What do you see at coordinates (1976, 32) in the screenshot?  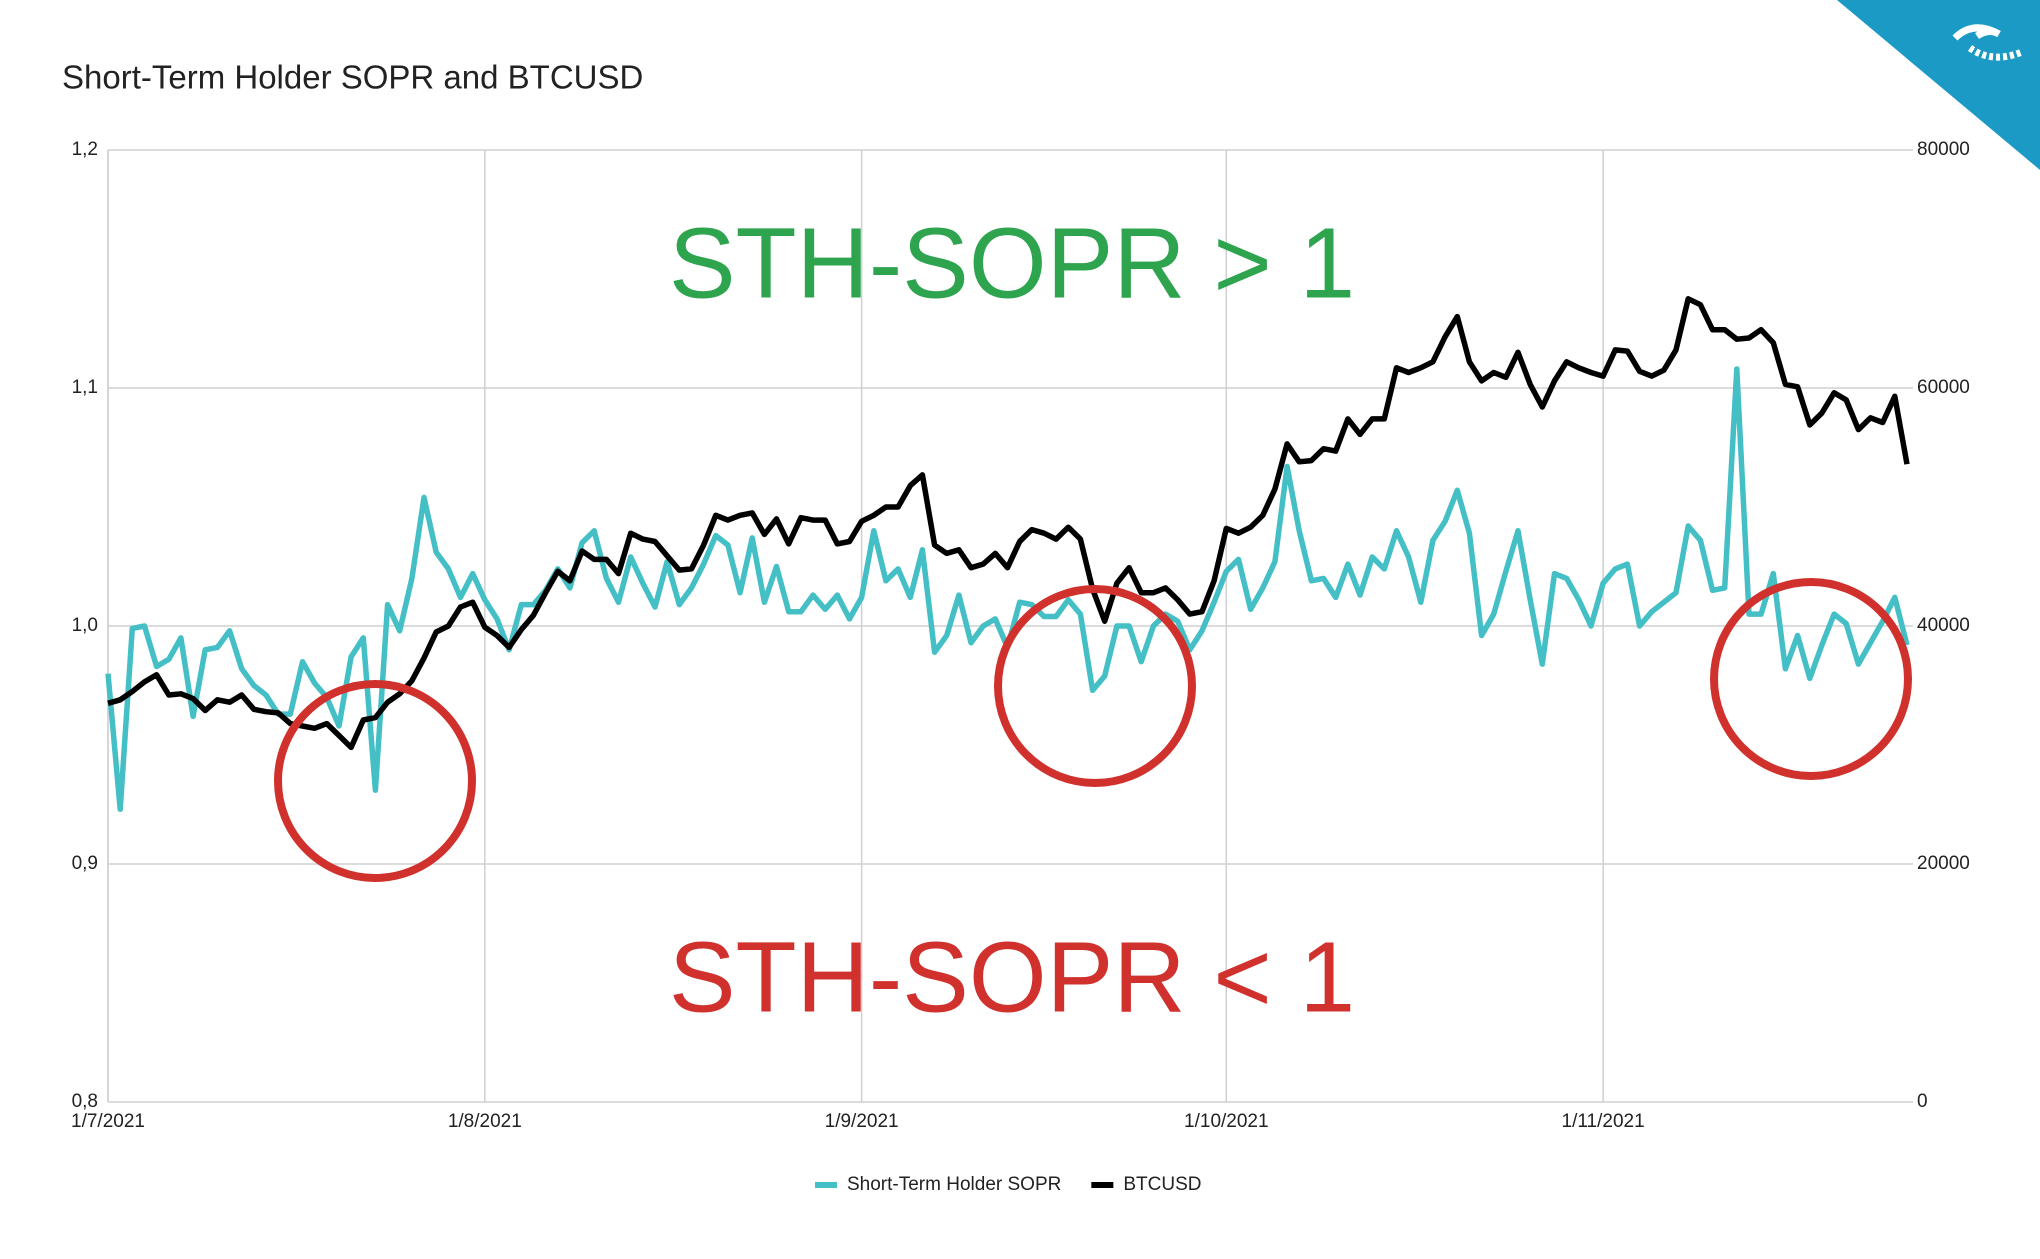 I see `logo-arc` at bounding box center [1976, 32].